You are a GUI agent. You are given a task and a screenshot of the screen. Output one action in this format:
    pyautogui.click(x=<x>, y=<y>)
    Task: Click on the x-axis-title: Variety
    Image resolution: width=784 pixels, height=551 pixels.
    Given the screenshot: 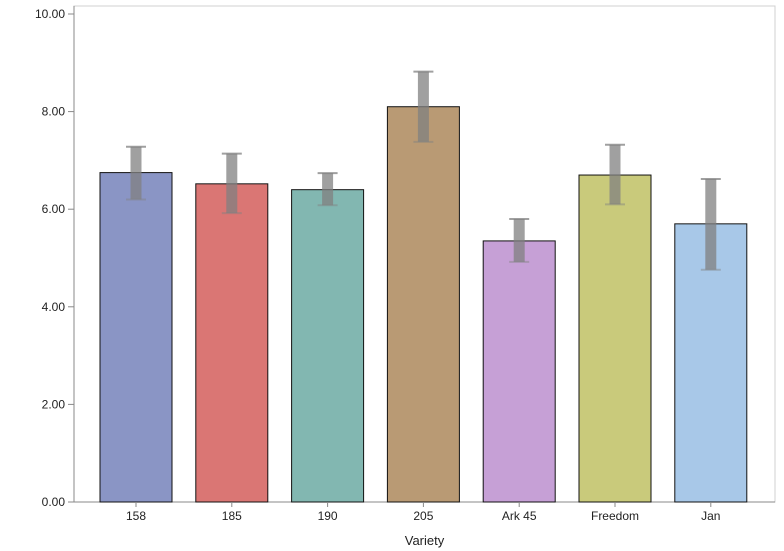 What is the action you would take?
    pyautogui.click(x=425, y=540)
    